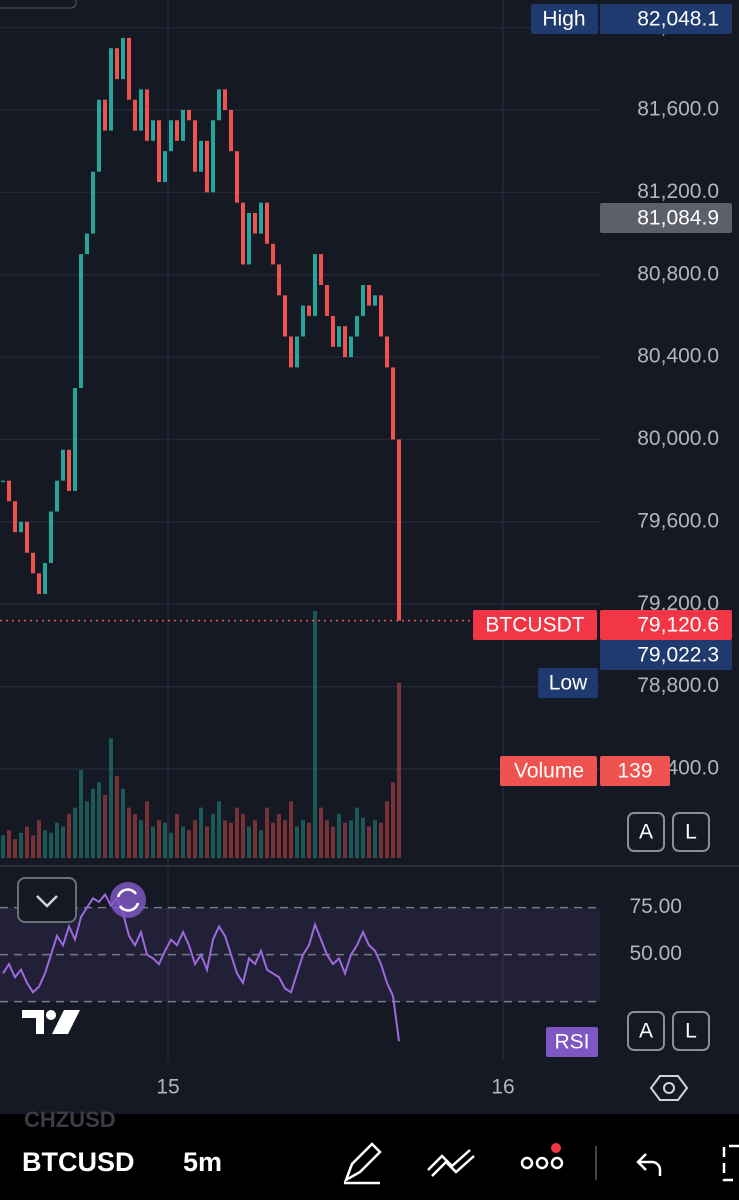  I want to click on sync-button, so click(128, 900).